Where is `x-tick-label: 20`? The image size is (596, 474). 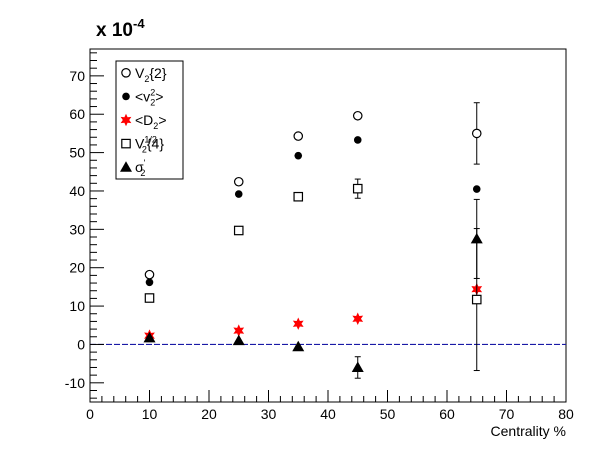
x-tick-label: 20 is located at coordinates (209, 414).